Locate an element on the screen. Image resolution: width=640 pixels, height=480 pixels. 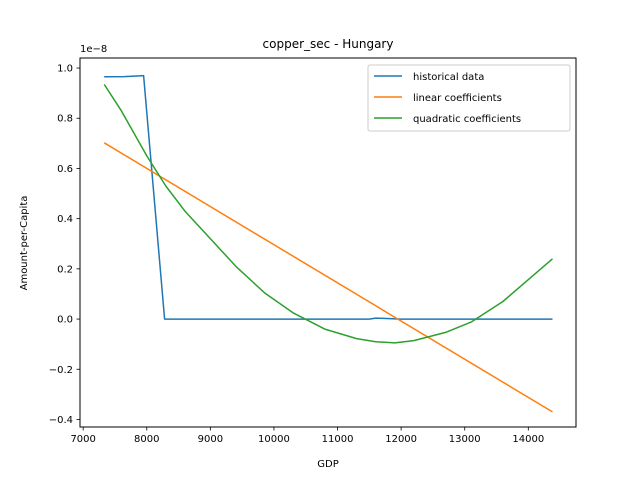
y-axis-label: Amount-per-Capita is located at coordinates (24, 243).